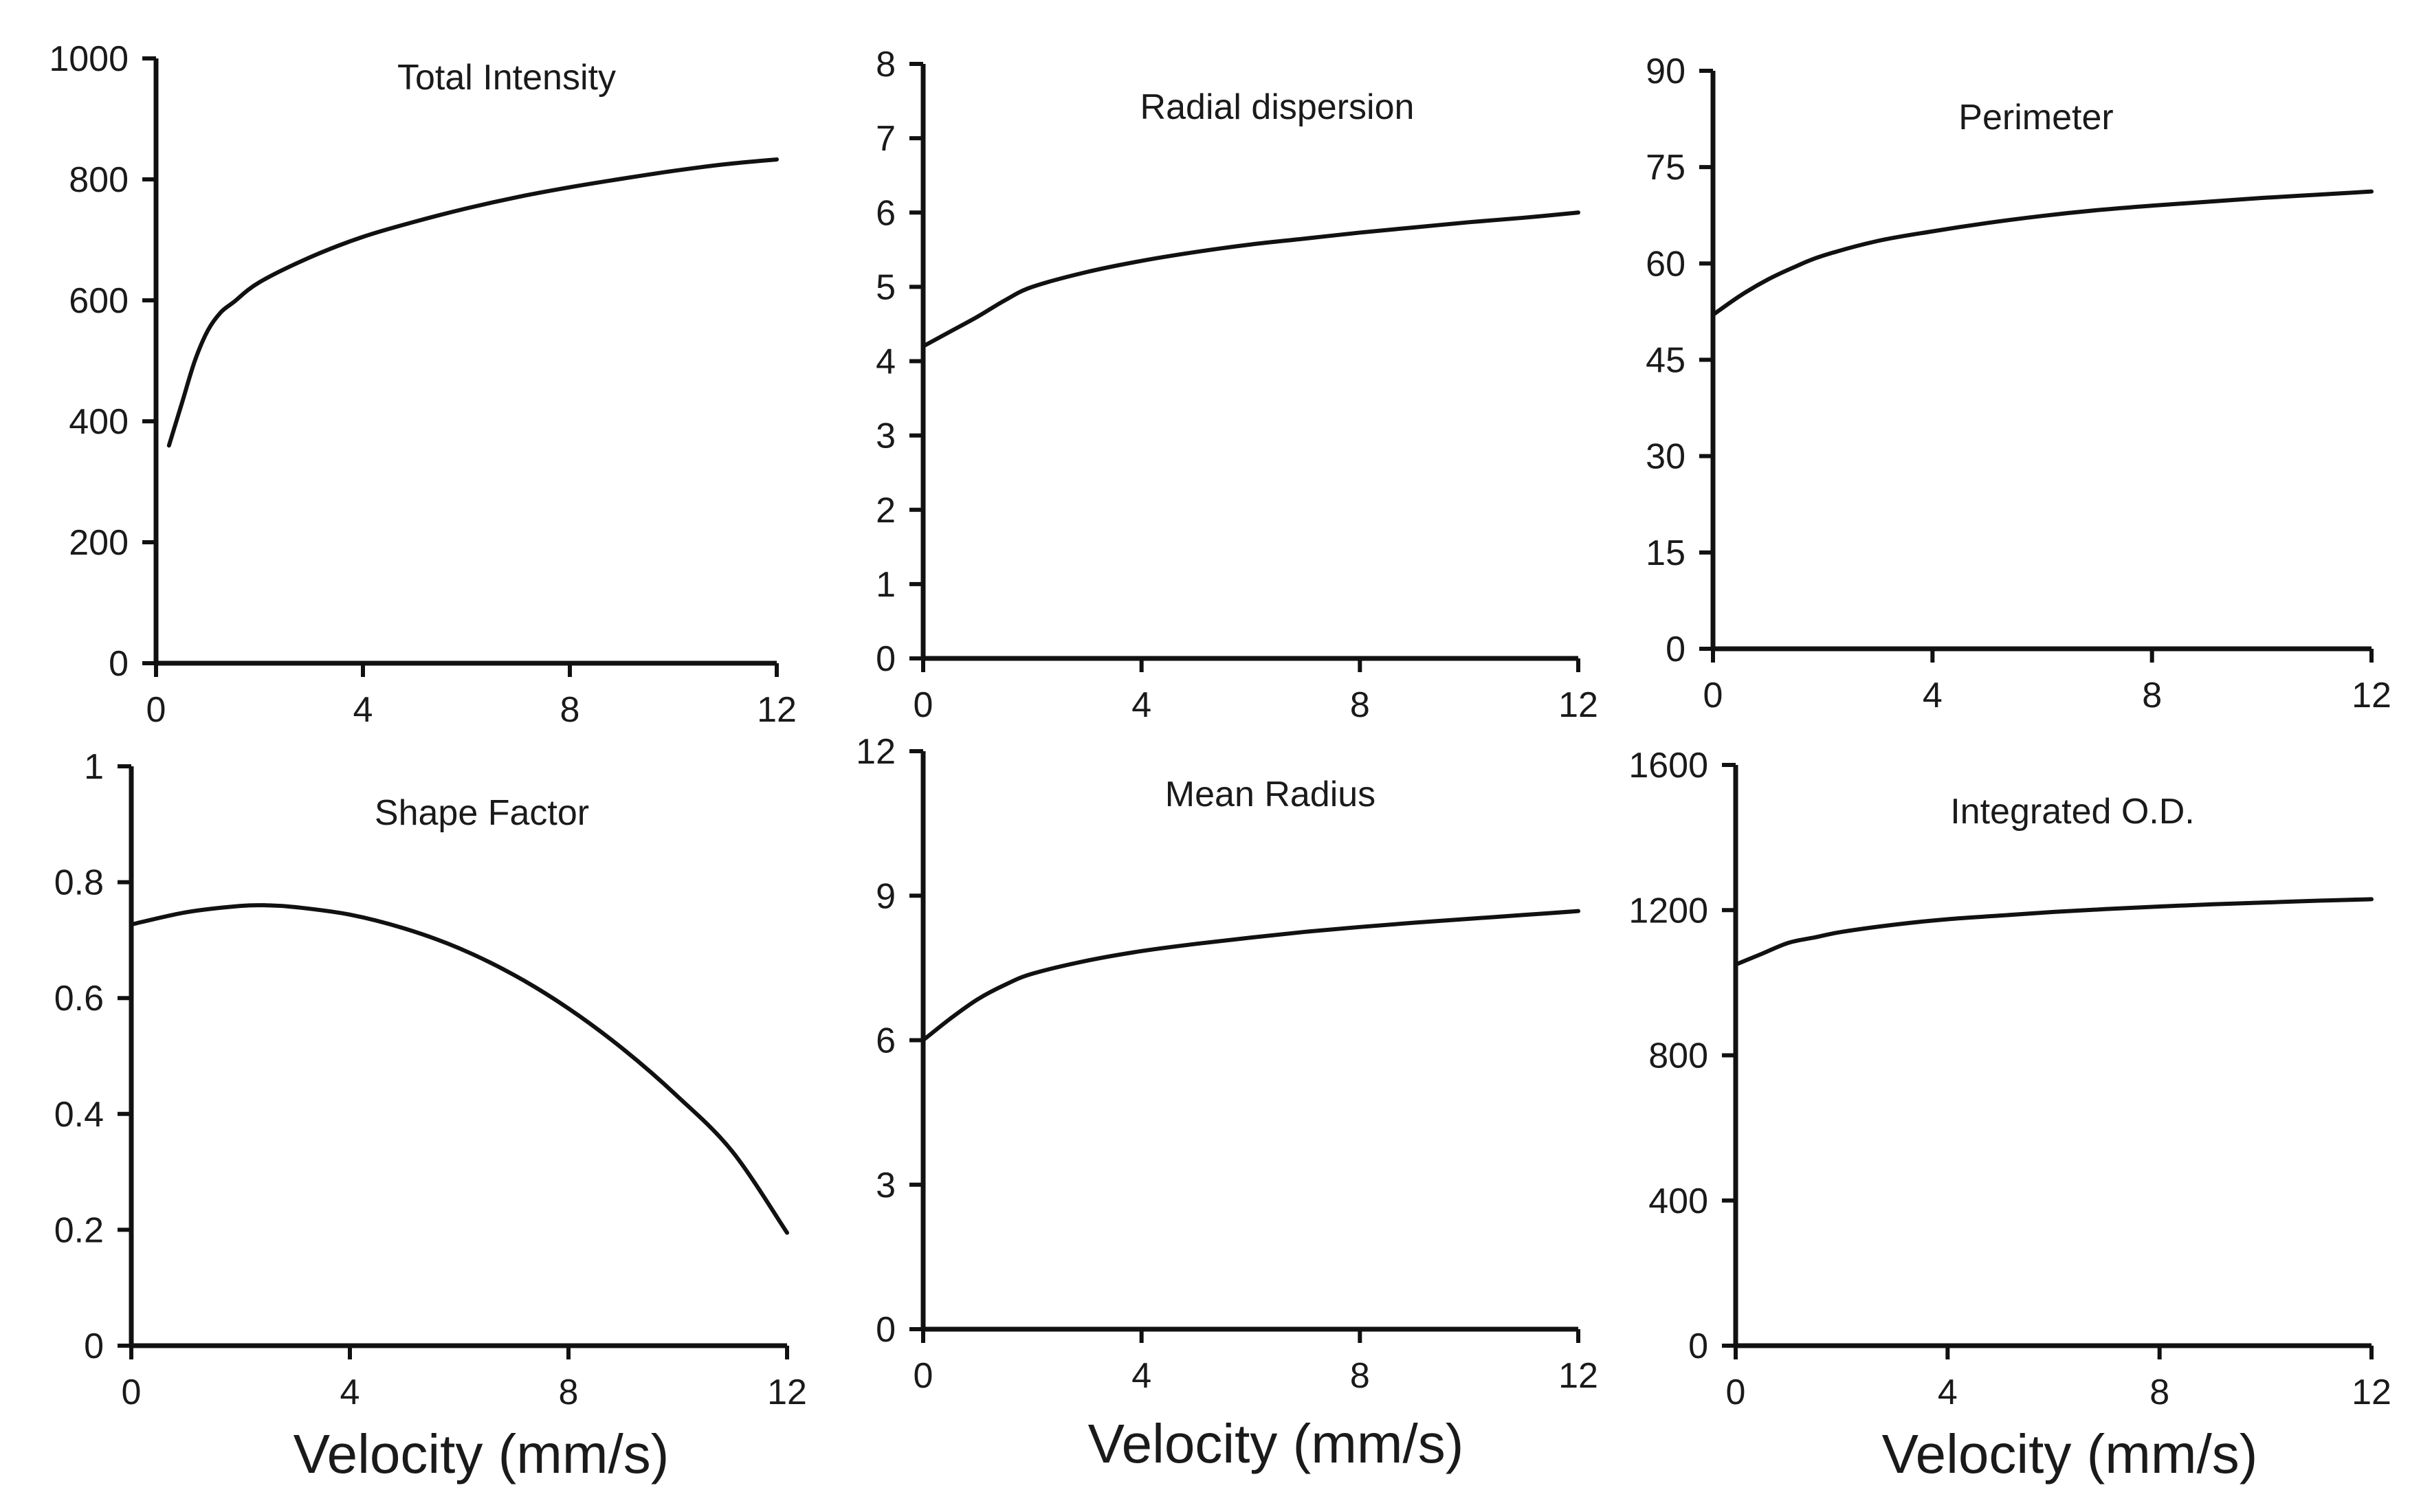 The image size is (2421, 1512). I want to click on y-tick-label: 4, so click(886, 362).